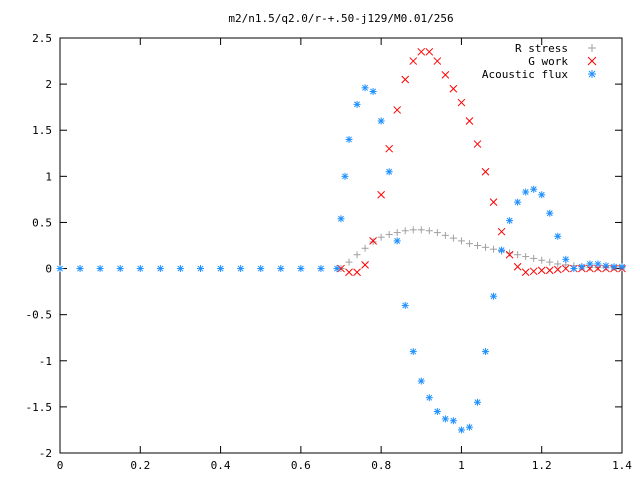 This screenshot has width=640, height=480. I want to click on y-tick-label: -0.5, so click(39, 315).